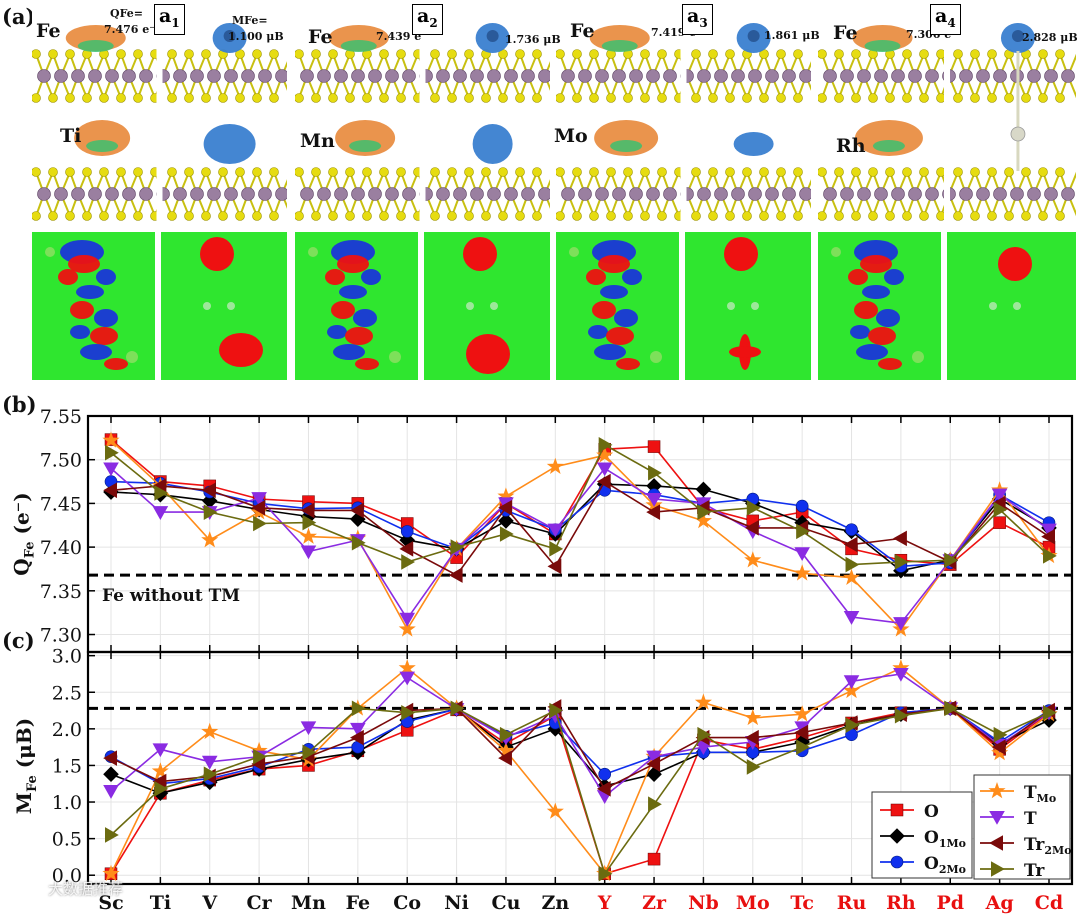 The width and height of the screenshot is (1080, 915). Describe the element at coordinates (67, 693) in the screenshot. I see `y-tick-label: 2.5` at that location.